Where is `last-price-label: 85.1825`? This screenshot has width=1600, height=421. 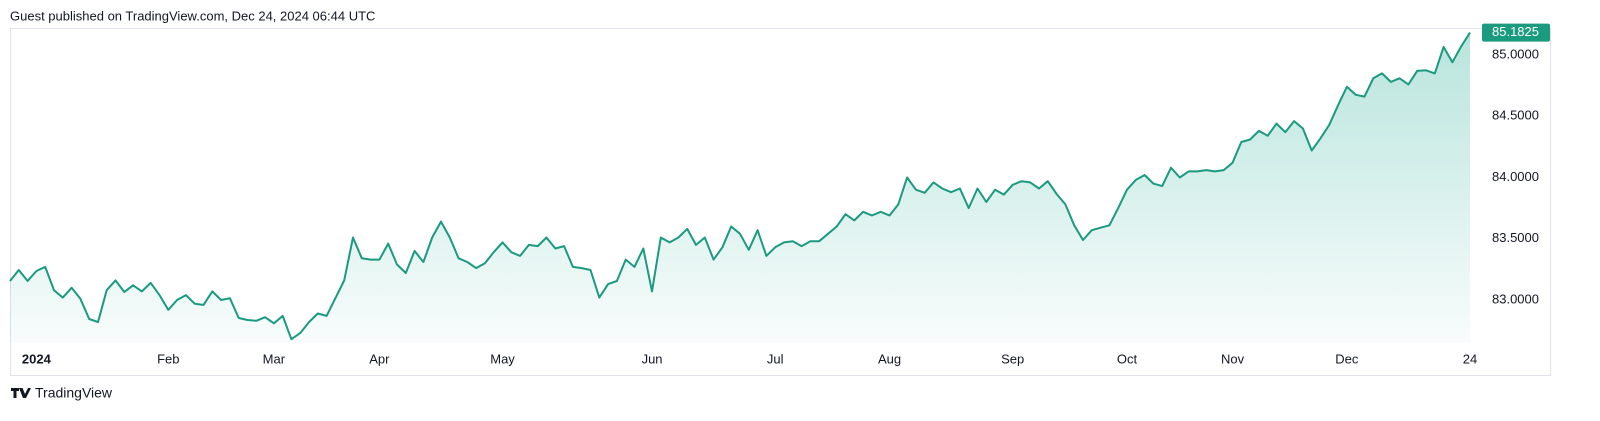 last-price-label: 85.1825 is located at coordinates (1515, 31).